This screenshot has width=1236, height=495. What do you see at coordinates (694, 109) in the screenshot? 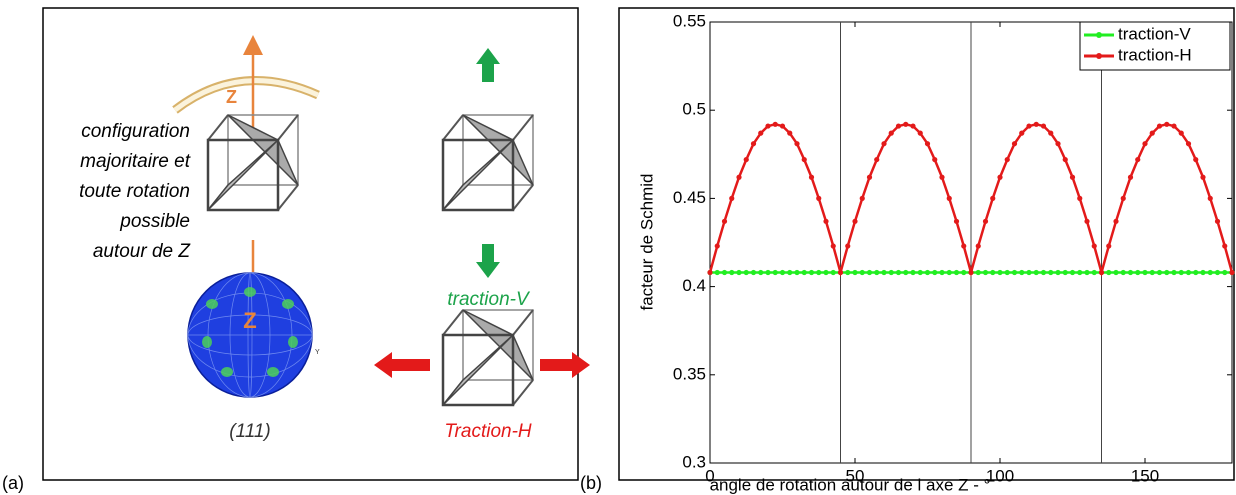
I see `y-tick-label: 0.5` at bounding box center [694, 109].